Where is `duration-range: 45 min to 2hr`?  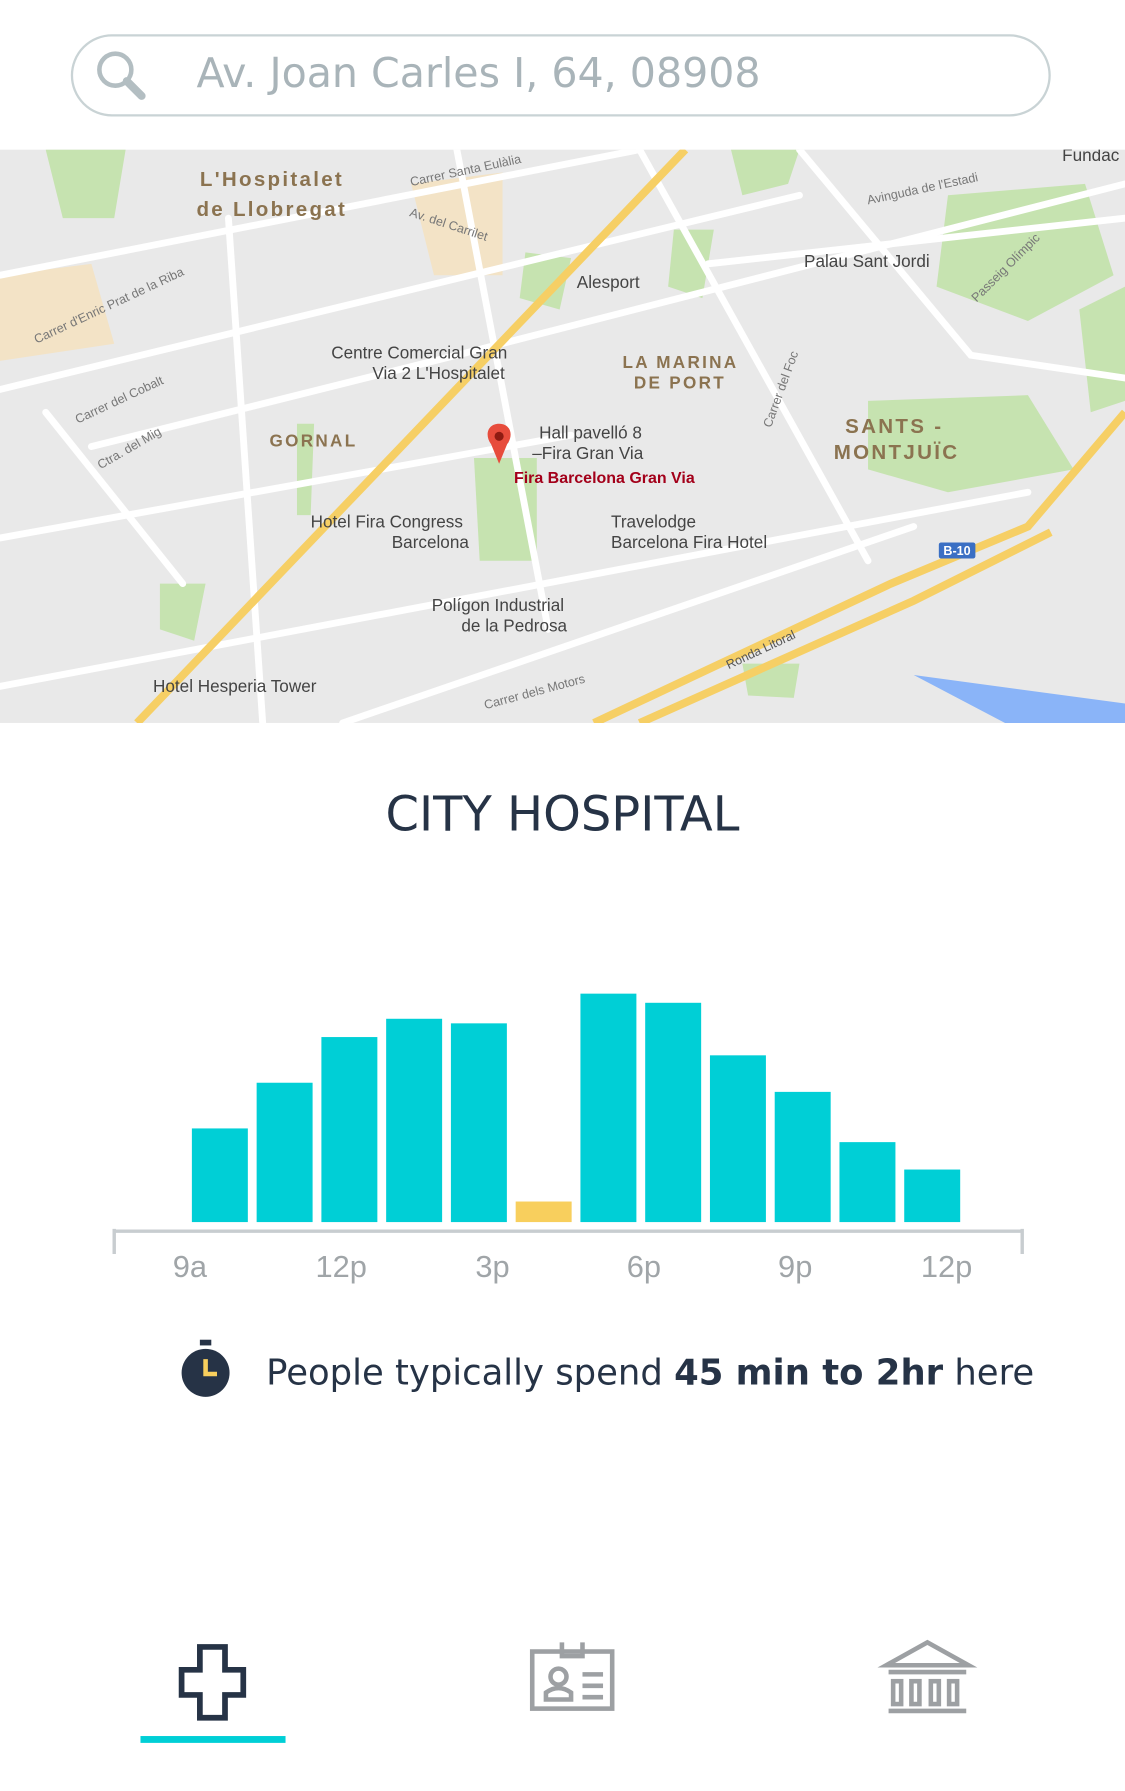
duration-range: 45 min to 2hr is located at coordinates (809, 1373).